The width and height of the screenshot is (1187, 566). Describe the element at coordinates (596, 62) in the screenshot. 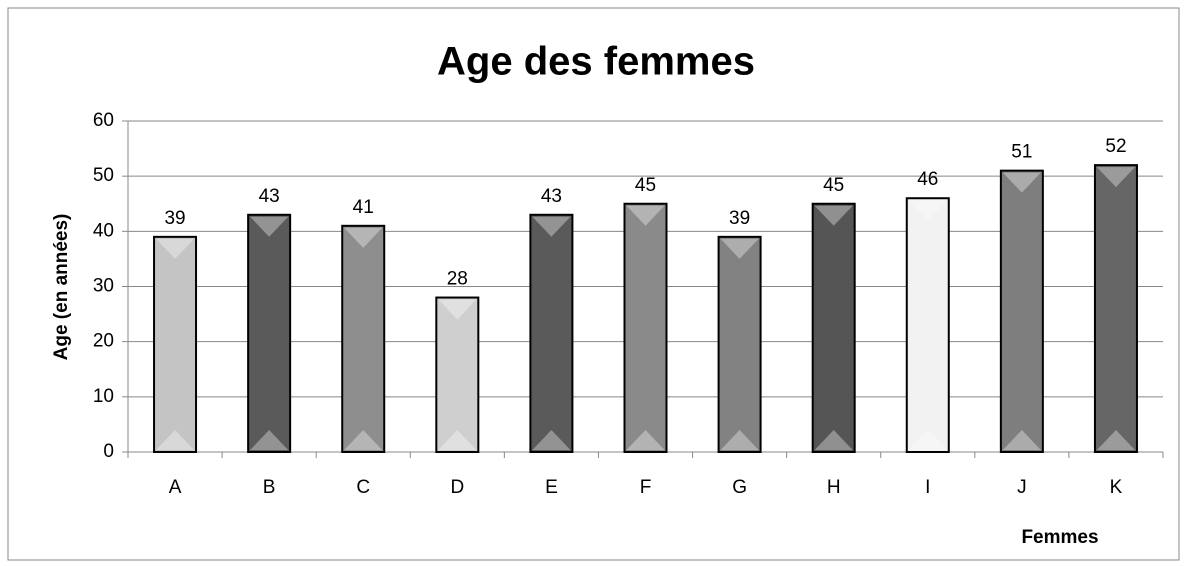

I see `chart-title: Age des femmes` at that location.